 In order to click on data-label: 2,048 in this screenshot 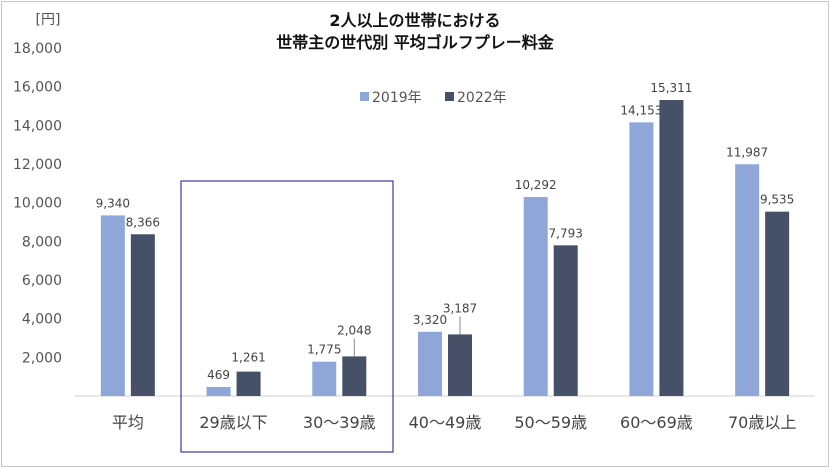, I will do `click(354, 330)`.